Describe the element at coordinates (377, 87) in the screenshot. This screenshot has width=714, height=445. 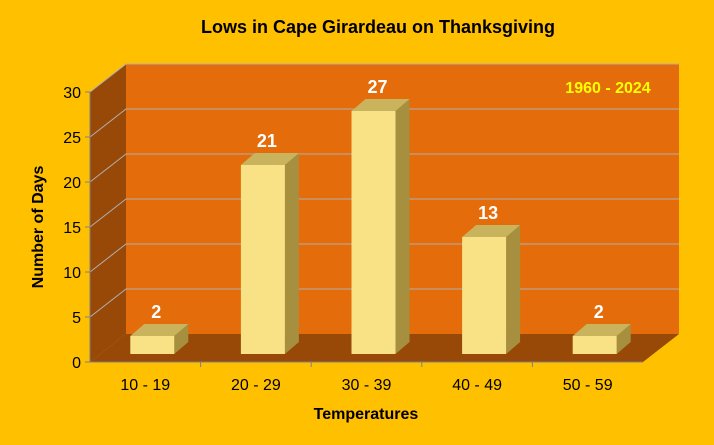
I see `data-label: 27` at that location.